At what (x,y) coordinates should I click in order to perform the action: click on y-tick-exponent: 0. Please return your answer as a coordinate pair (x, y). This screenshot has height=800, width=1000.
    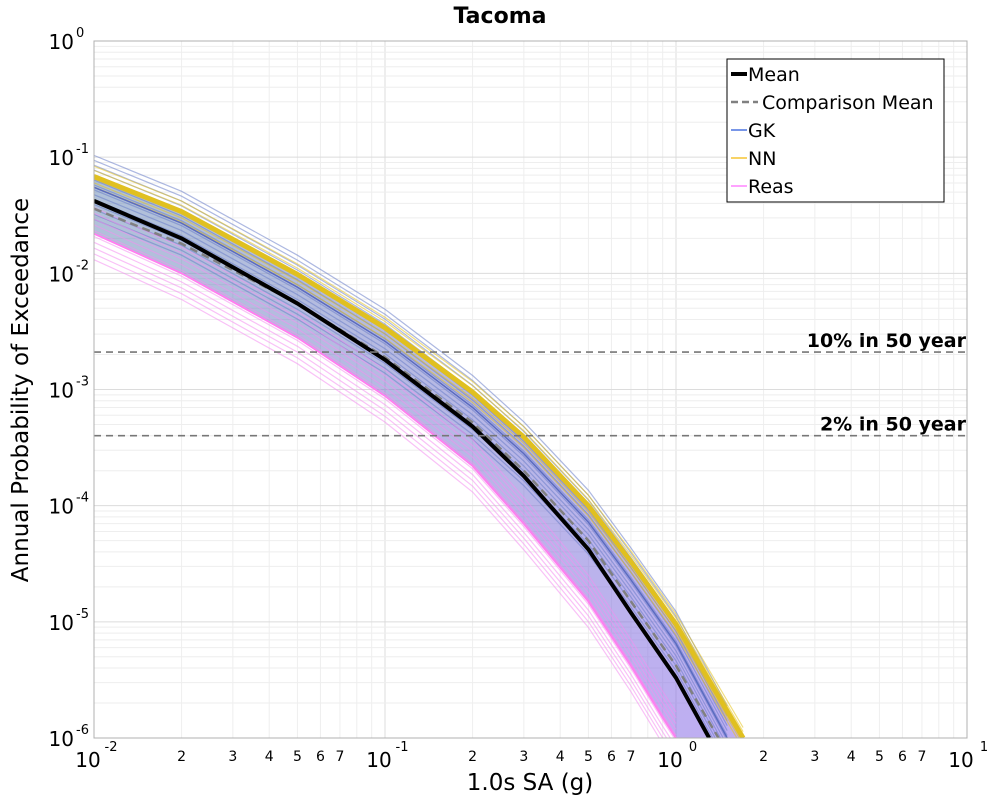
    Looking at the image, I should click on (80, 33).